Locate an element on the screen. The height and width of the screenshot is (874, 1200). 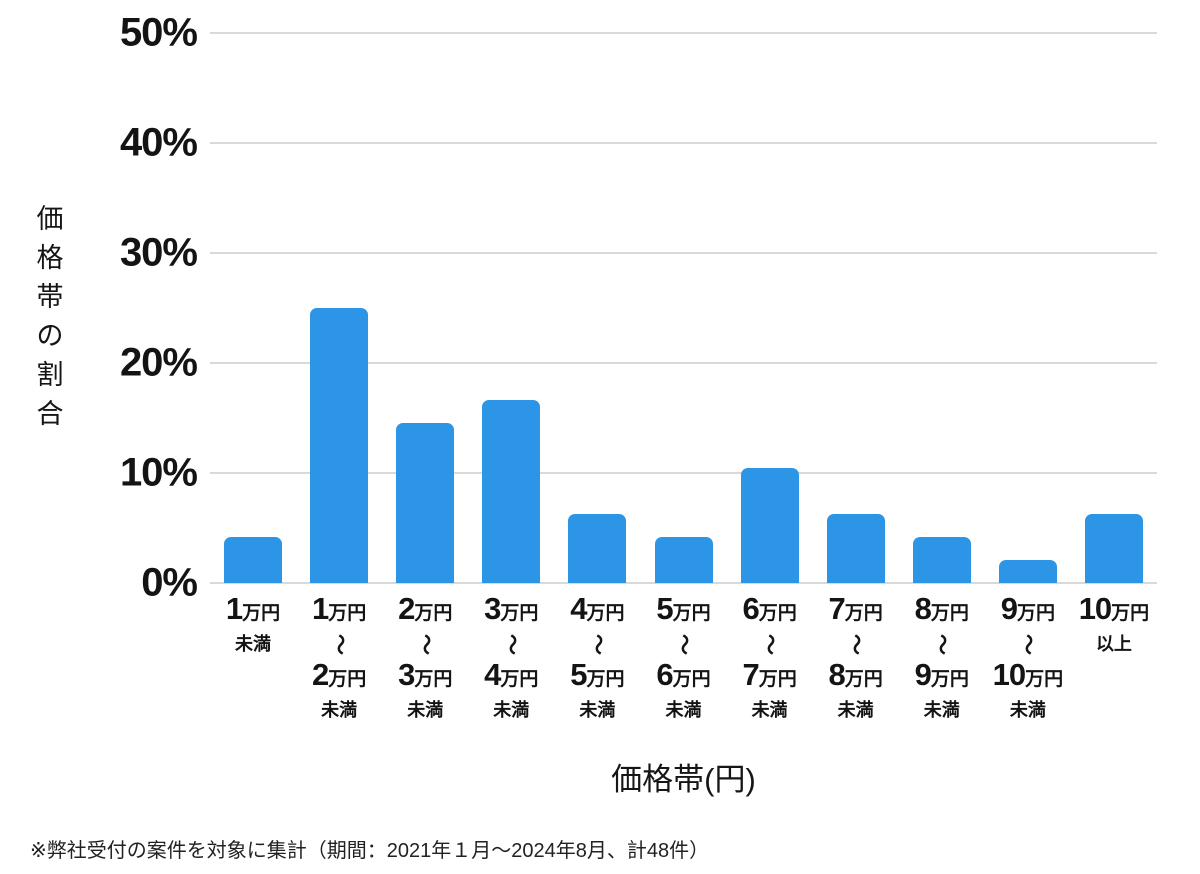
x-label-4: 3万円〜 4万円 未満 is located at coordinates (511, 658).